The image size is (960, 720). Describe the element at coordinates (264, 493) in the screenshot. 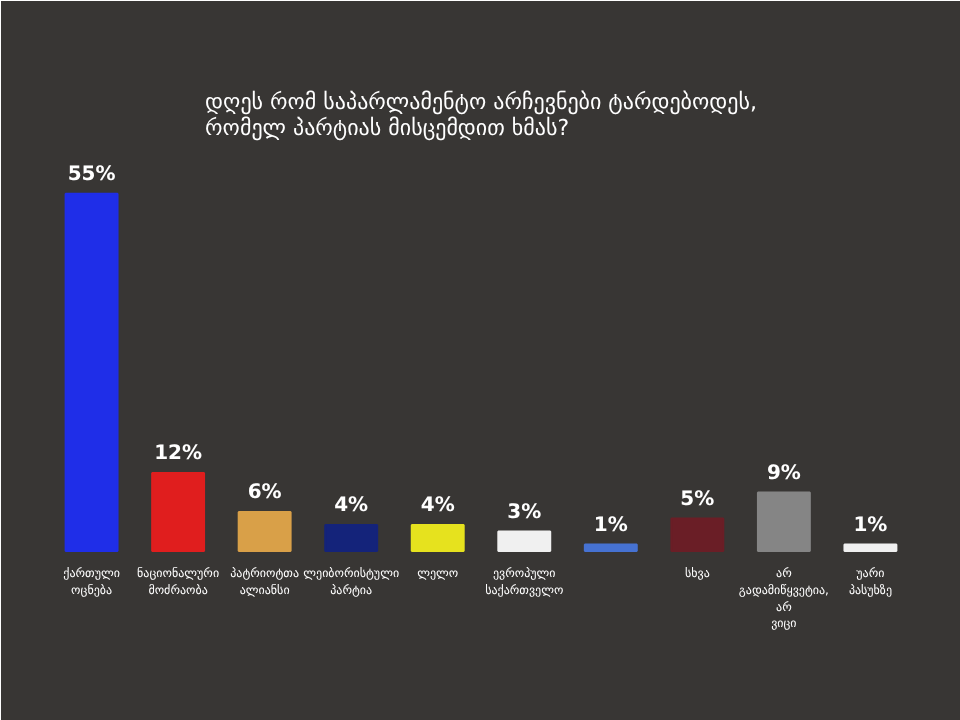

I see `data-label: 6%` at that location.